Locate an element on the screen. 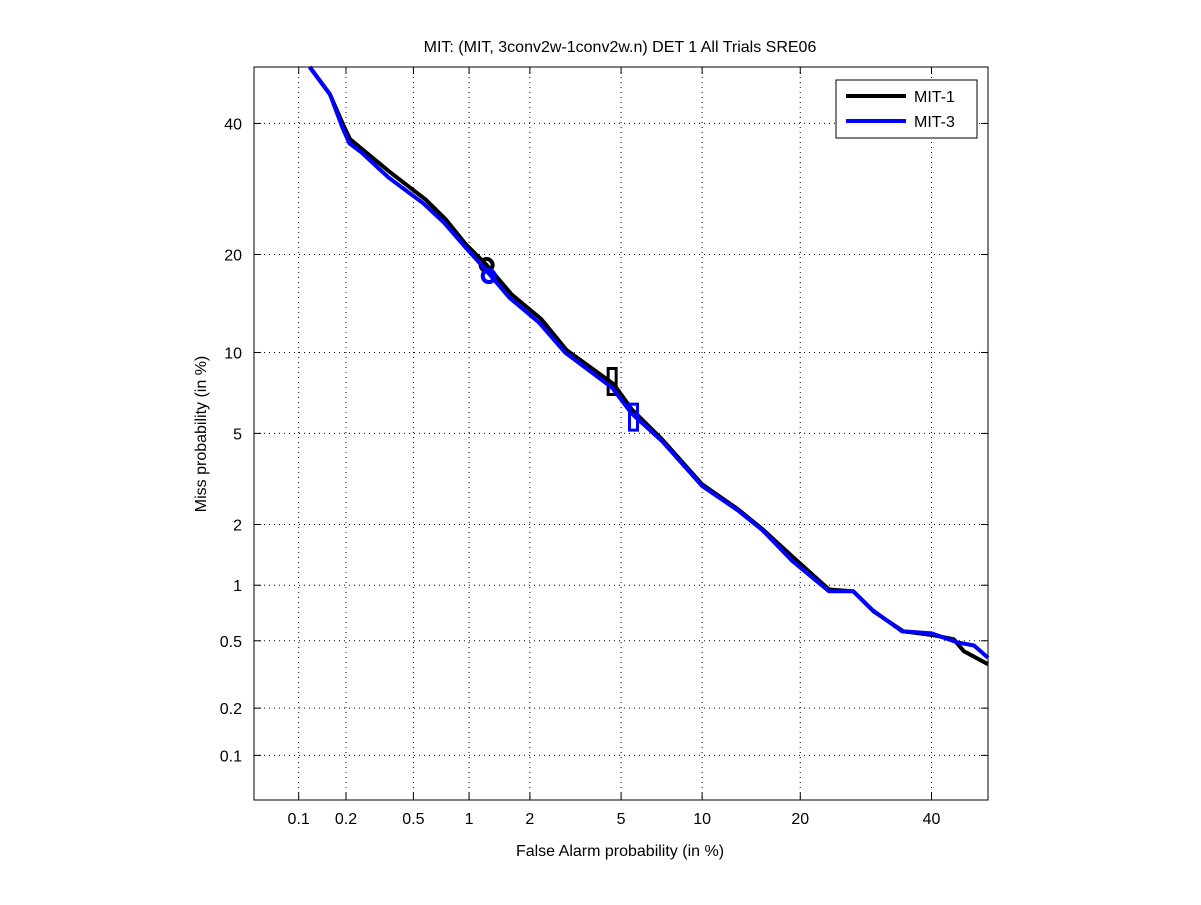 The width and height of the screenshot is (1201, 905). x-tick-label: 2 is located at coordinates (529, 819).